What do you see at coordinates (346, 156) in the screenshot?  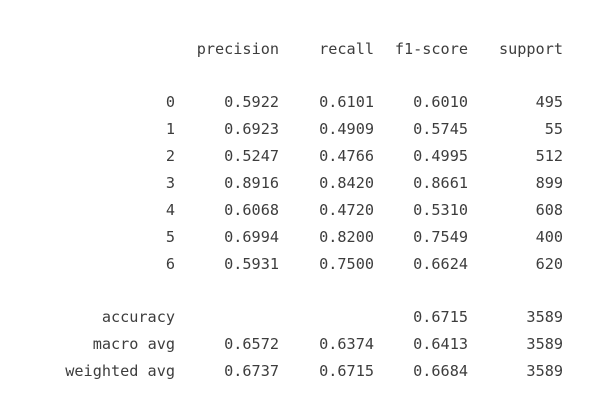 I see `recall-value: 0.4766` at bounding box center [346, 156].